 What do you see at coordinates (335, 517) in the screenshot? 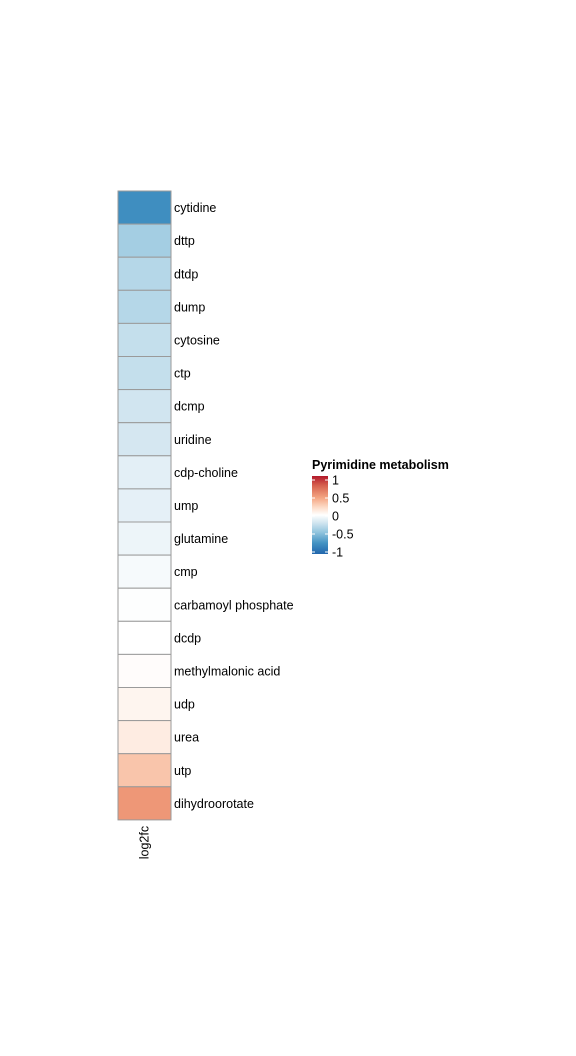
I see `legend-tick-label: 0` at bounding box center [335, 517].